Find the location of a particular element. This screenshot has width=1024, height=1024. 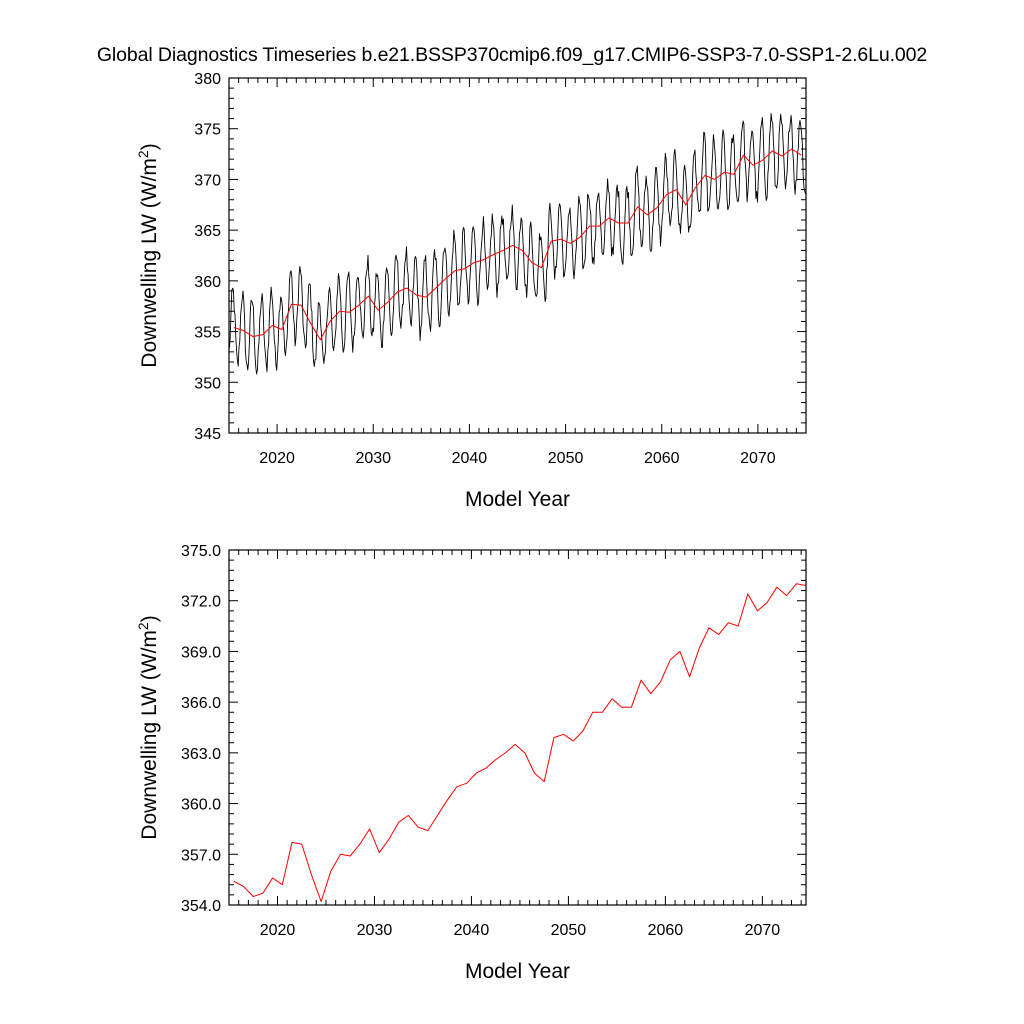

y-tick-label: 365 is located at coordinates (207, 231).